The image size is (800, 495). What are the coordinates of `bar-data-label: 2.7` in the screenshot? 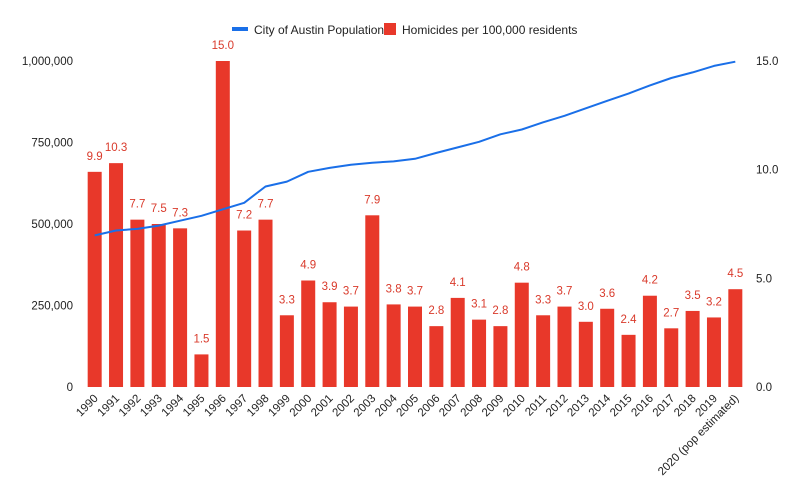 It's located at (671, 313).